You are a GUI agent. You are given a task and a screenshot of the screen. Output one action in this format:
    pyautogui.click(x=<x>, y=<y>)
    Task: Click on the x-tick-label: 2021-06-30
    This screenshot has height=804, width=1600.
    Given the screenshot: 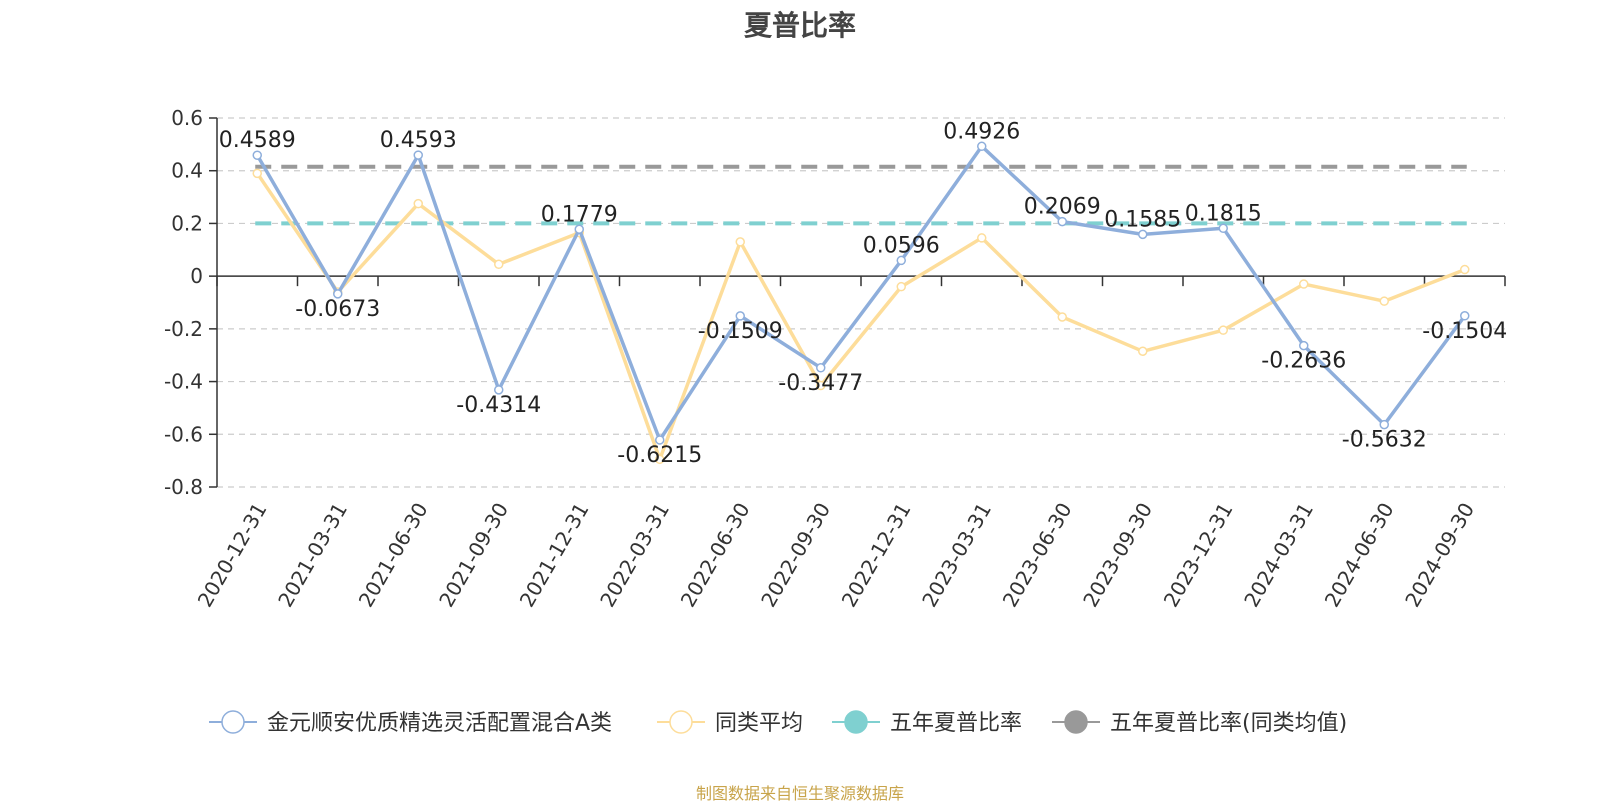 What is the action you would take?
    pyautogui.click(x=393, y=555)
    